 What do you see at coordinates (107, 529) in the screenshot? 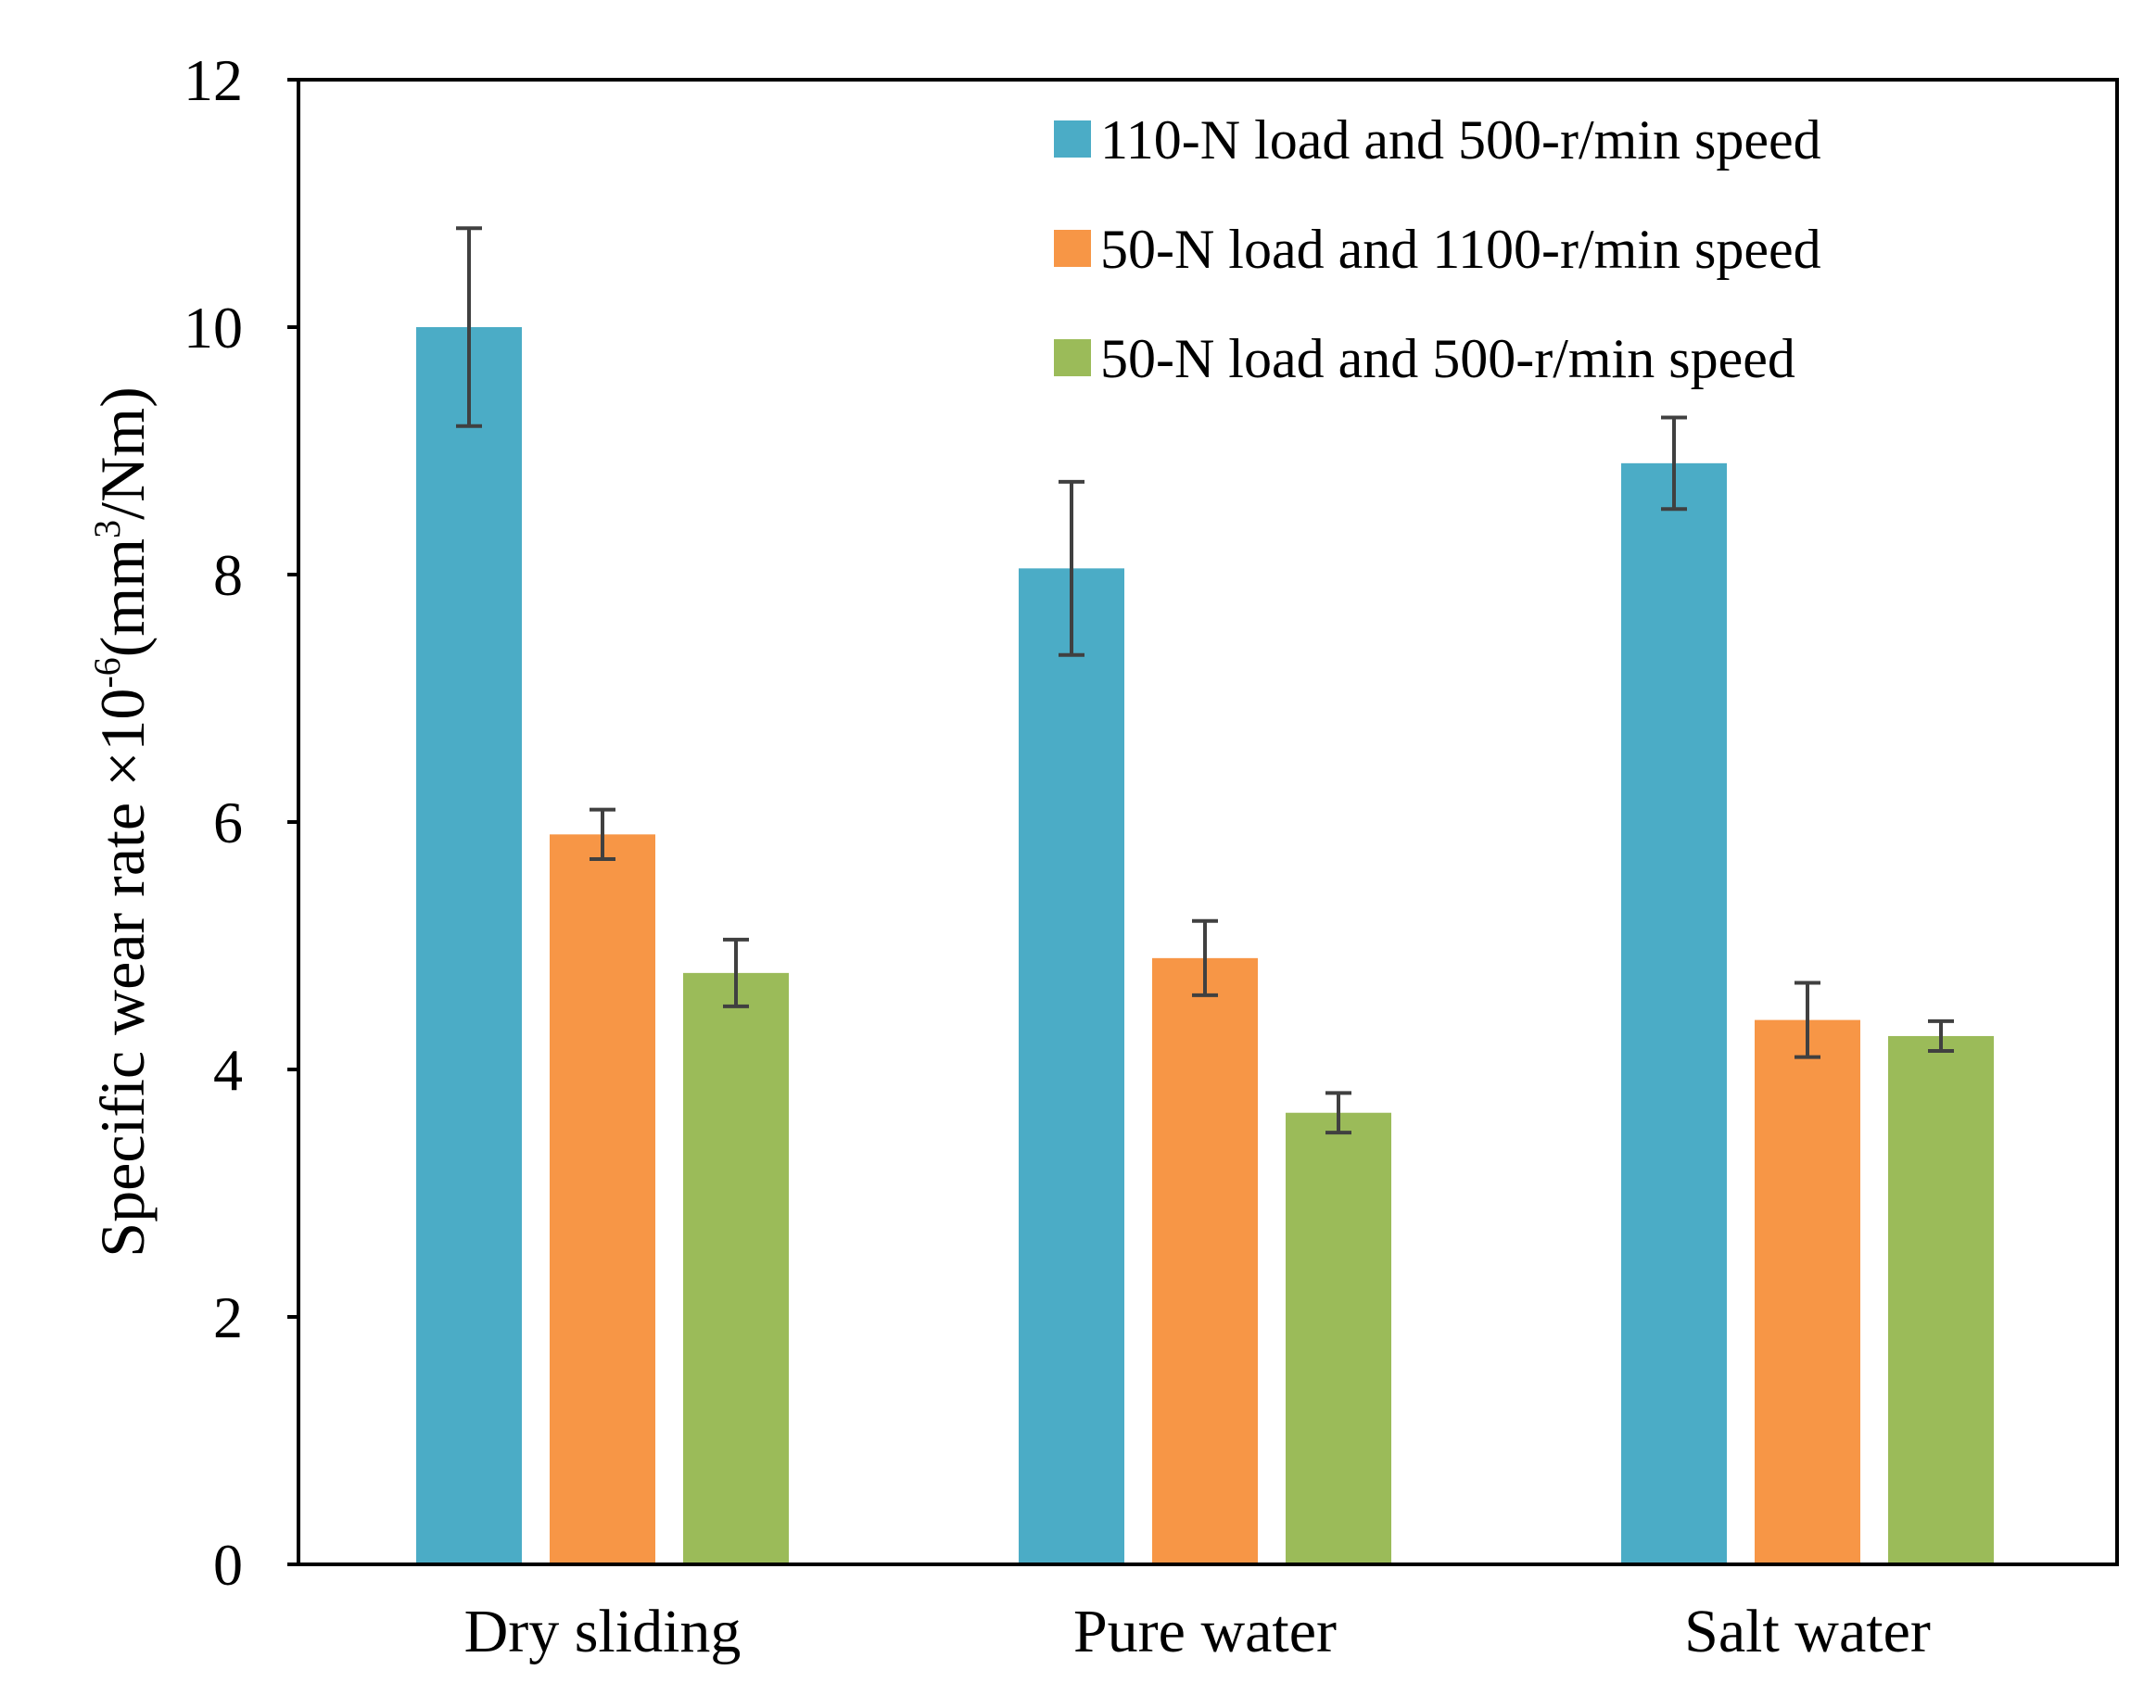
I see `y-axis-title-unit-exponent: 3` at bounding box center [107, 529].